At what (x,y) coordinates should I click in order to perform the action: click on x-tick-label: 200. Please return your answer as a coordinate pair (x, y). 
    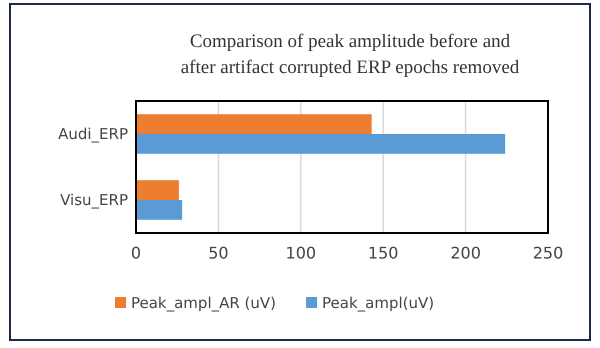
    Looking at the image, I should click on (465, 252).